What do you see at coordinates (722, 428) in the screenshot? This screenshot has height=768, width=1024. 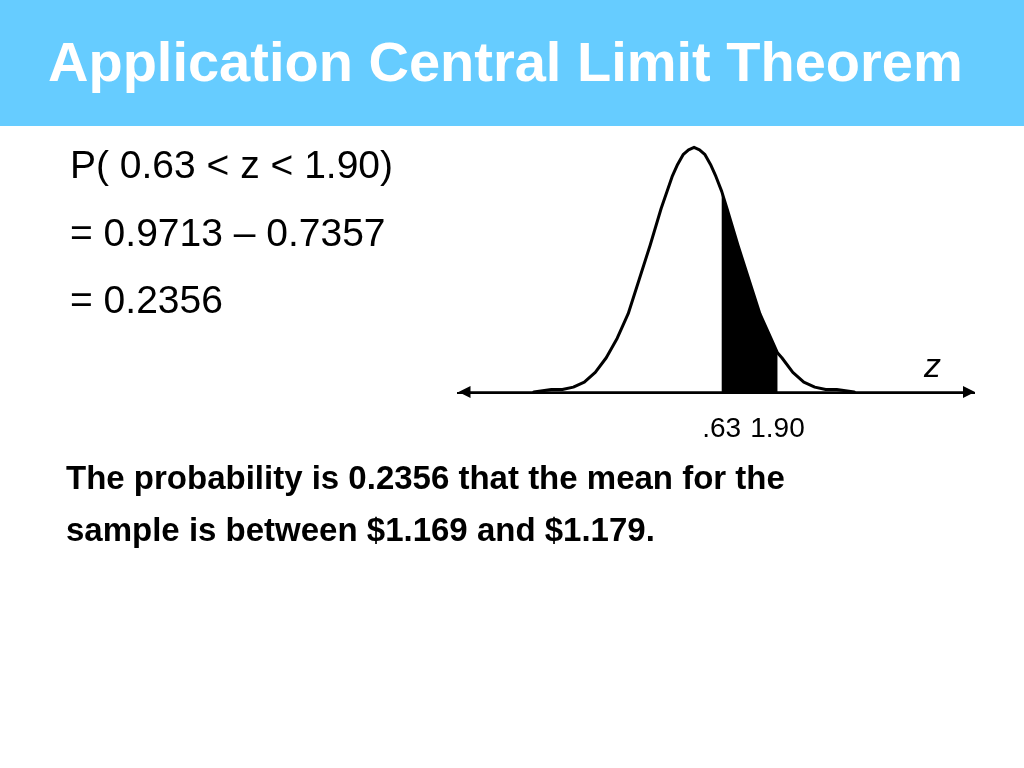 I see `x-tick-label: .63` at bounding box center [722, 428].